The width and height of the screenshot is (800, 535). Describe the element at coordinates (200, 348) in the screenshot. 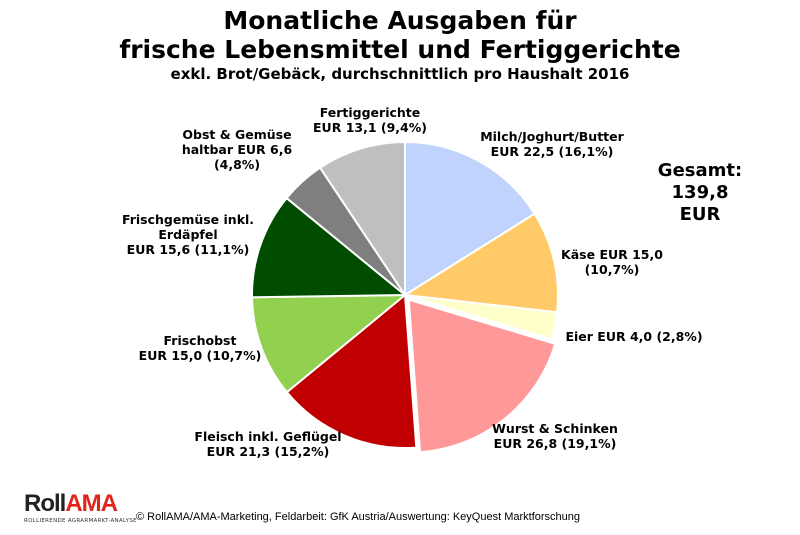

I see `label-frischobst: Frischobst EUR 15,0 (10,7%)` at that location.